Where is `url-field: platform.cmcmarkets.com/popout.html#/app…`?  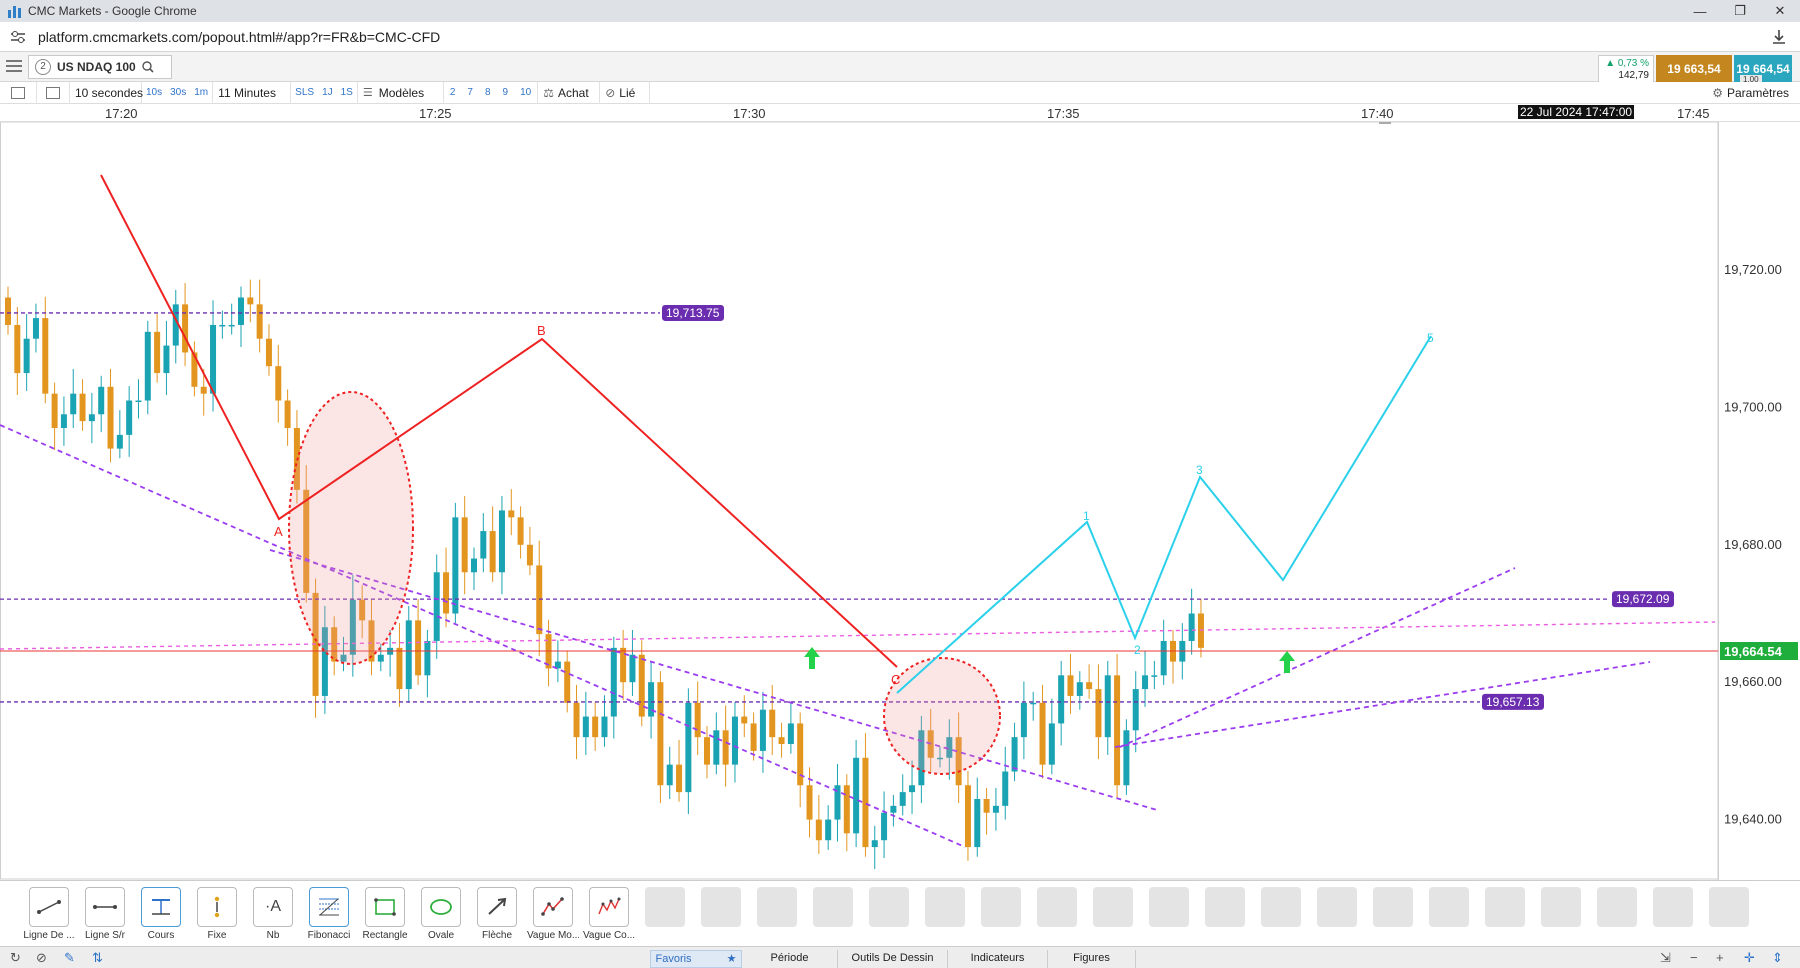 url-field: platform.cmcmarkets.com/popout.html#/app… is located at coordinates (239, 36).